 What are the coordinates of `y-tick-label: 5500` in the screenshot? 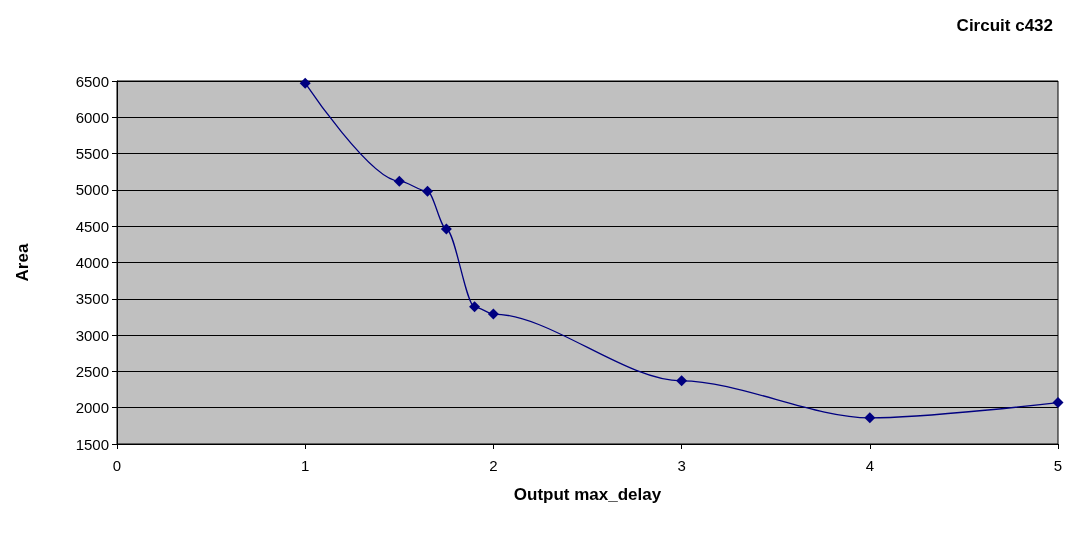 It's located at (92, 154).